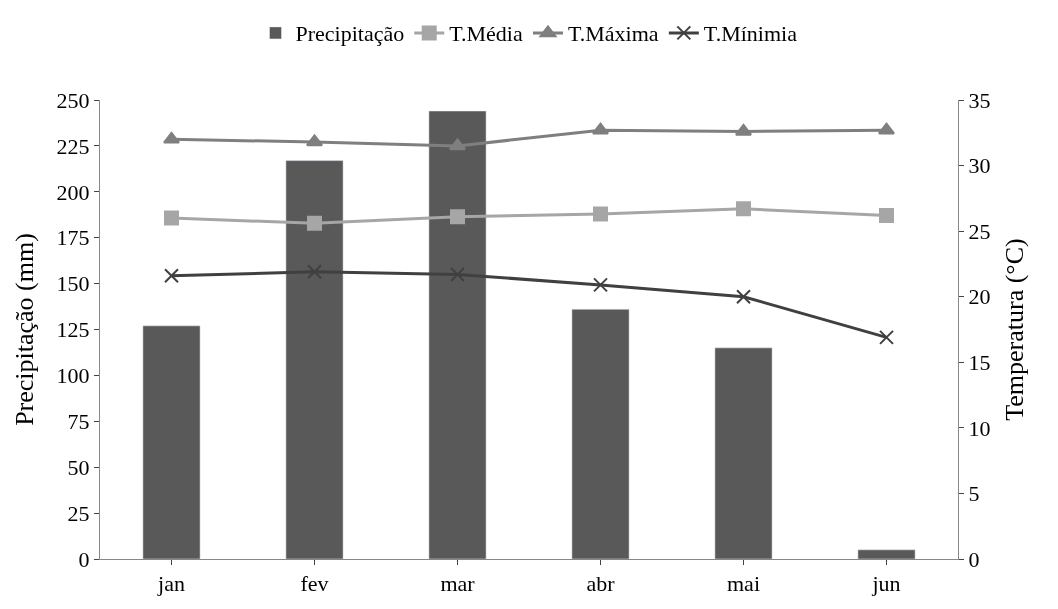 This screenshot has height=609, width=1058. What do you see at coordinates (601, 584) in the screenshot?
I see `x-tick-label: abr` at bounding box center [601, 584].